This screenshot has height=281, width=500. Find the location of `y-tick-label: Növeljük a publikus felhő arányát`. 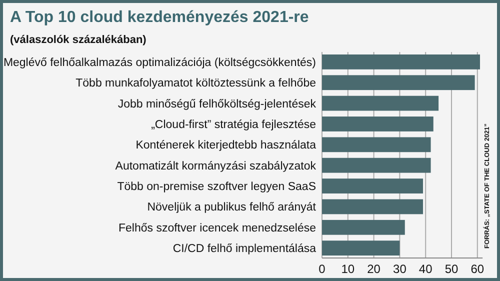

y-tick-label: Növeljük a publikus felhő arányát is located at coordinates (232, 208).